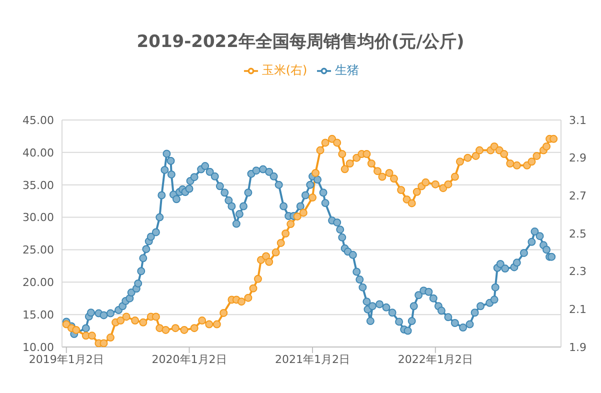  Describe the element at coordinates (38, 120) in the screenshot. I see `y-tick-label: 45.00` at that location.